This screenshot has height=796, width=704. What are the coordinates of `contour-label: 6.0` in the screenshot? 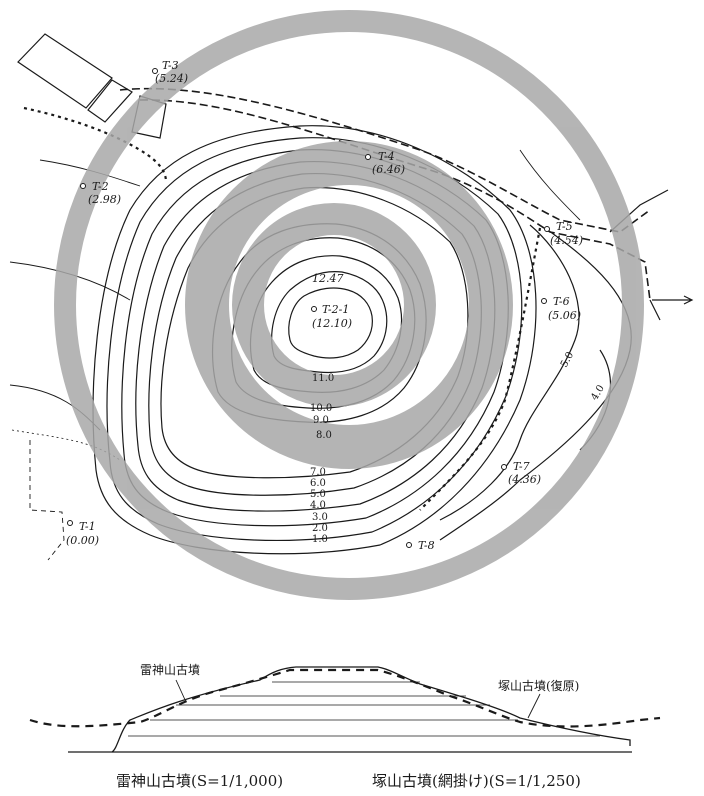 It's located at (318, 483).